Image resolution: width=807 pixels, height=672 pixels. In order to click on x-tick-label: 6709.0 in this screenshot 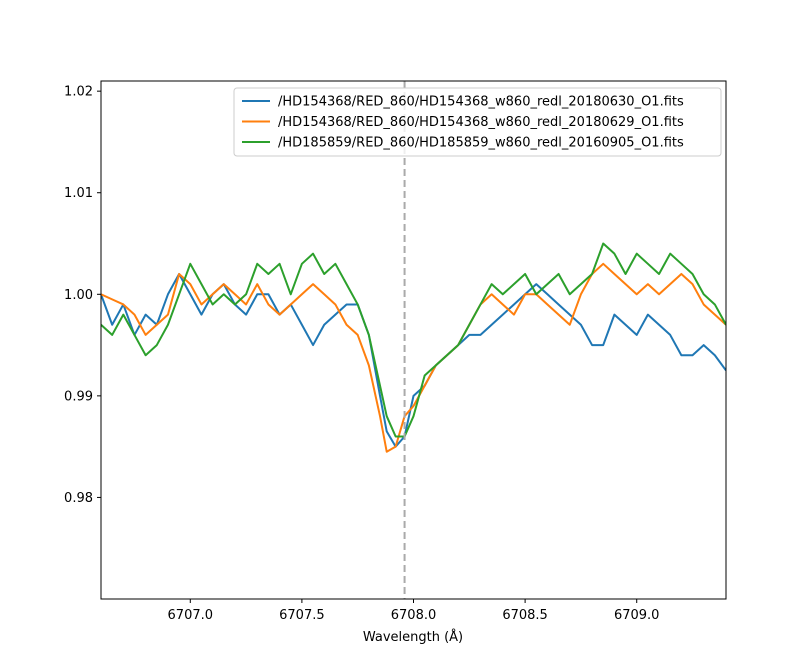, I will do `click(637, 615)`.